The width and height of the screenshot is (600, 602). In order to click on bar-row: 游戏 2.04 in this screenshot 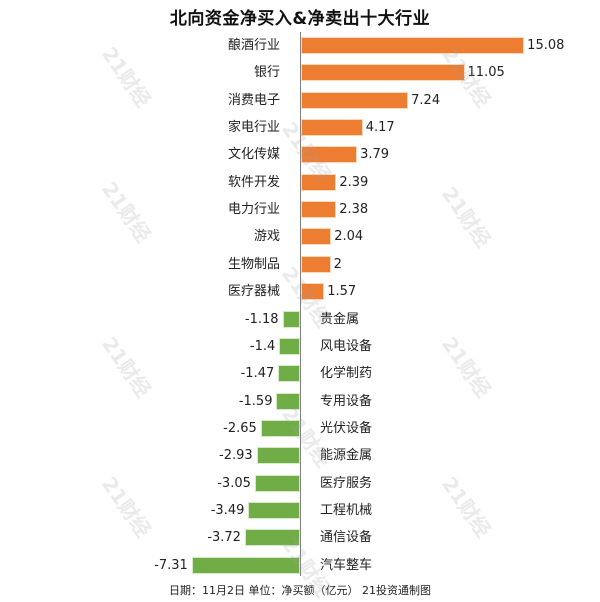, I will do `click(300, 237)`.